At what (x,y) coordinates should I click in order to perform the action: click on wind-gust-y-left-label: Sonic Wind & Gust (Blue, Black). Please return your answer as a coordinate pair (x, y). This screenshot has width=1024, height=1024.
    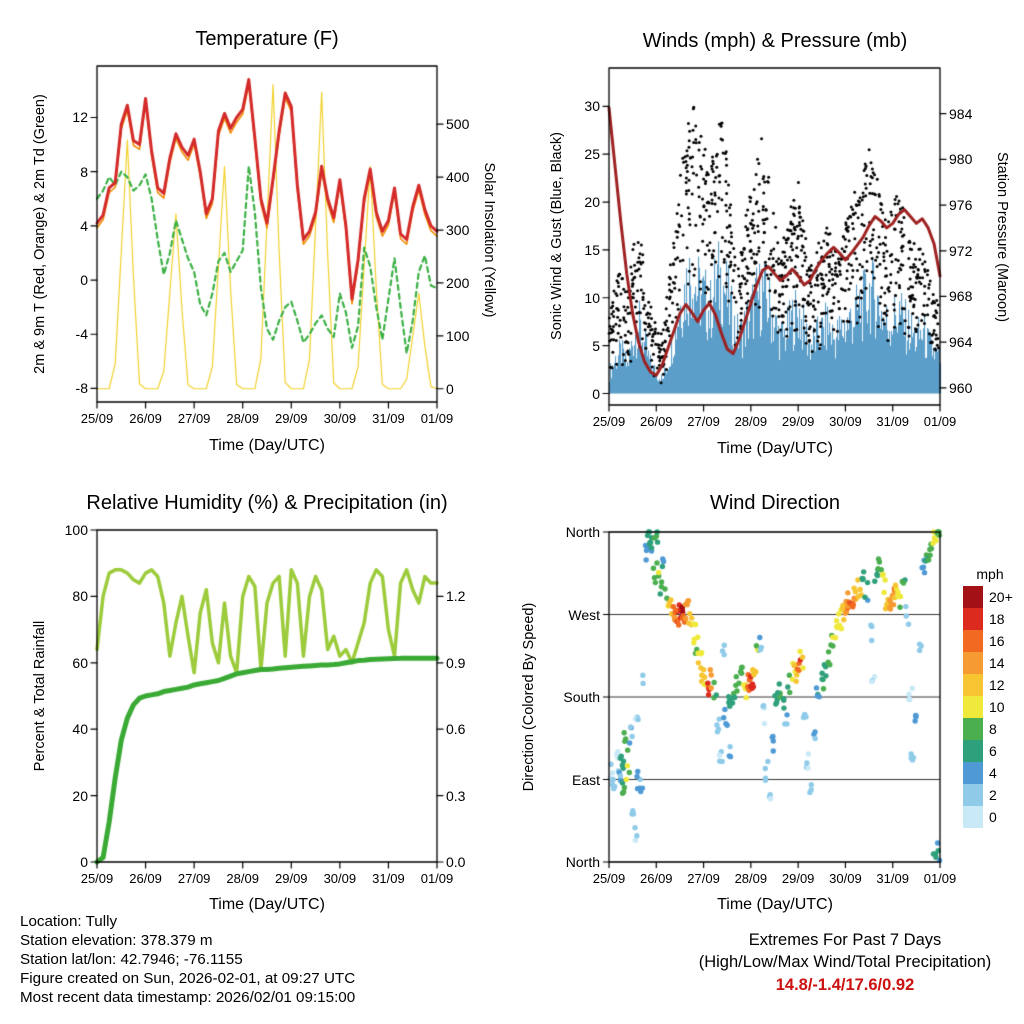
    Looking at the image, I should click on (557, 236).